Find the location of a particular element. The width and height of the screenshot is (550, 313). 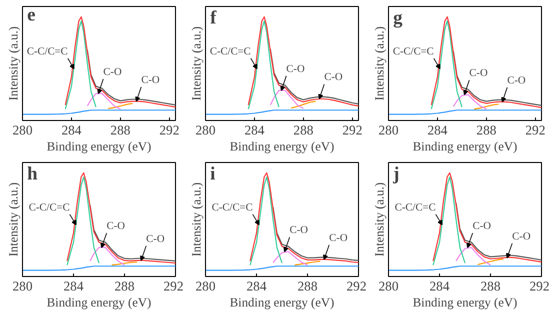

annotation: f is located at coordinates (214, 18).